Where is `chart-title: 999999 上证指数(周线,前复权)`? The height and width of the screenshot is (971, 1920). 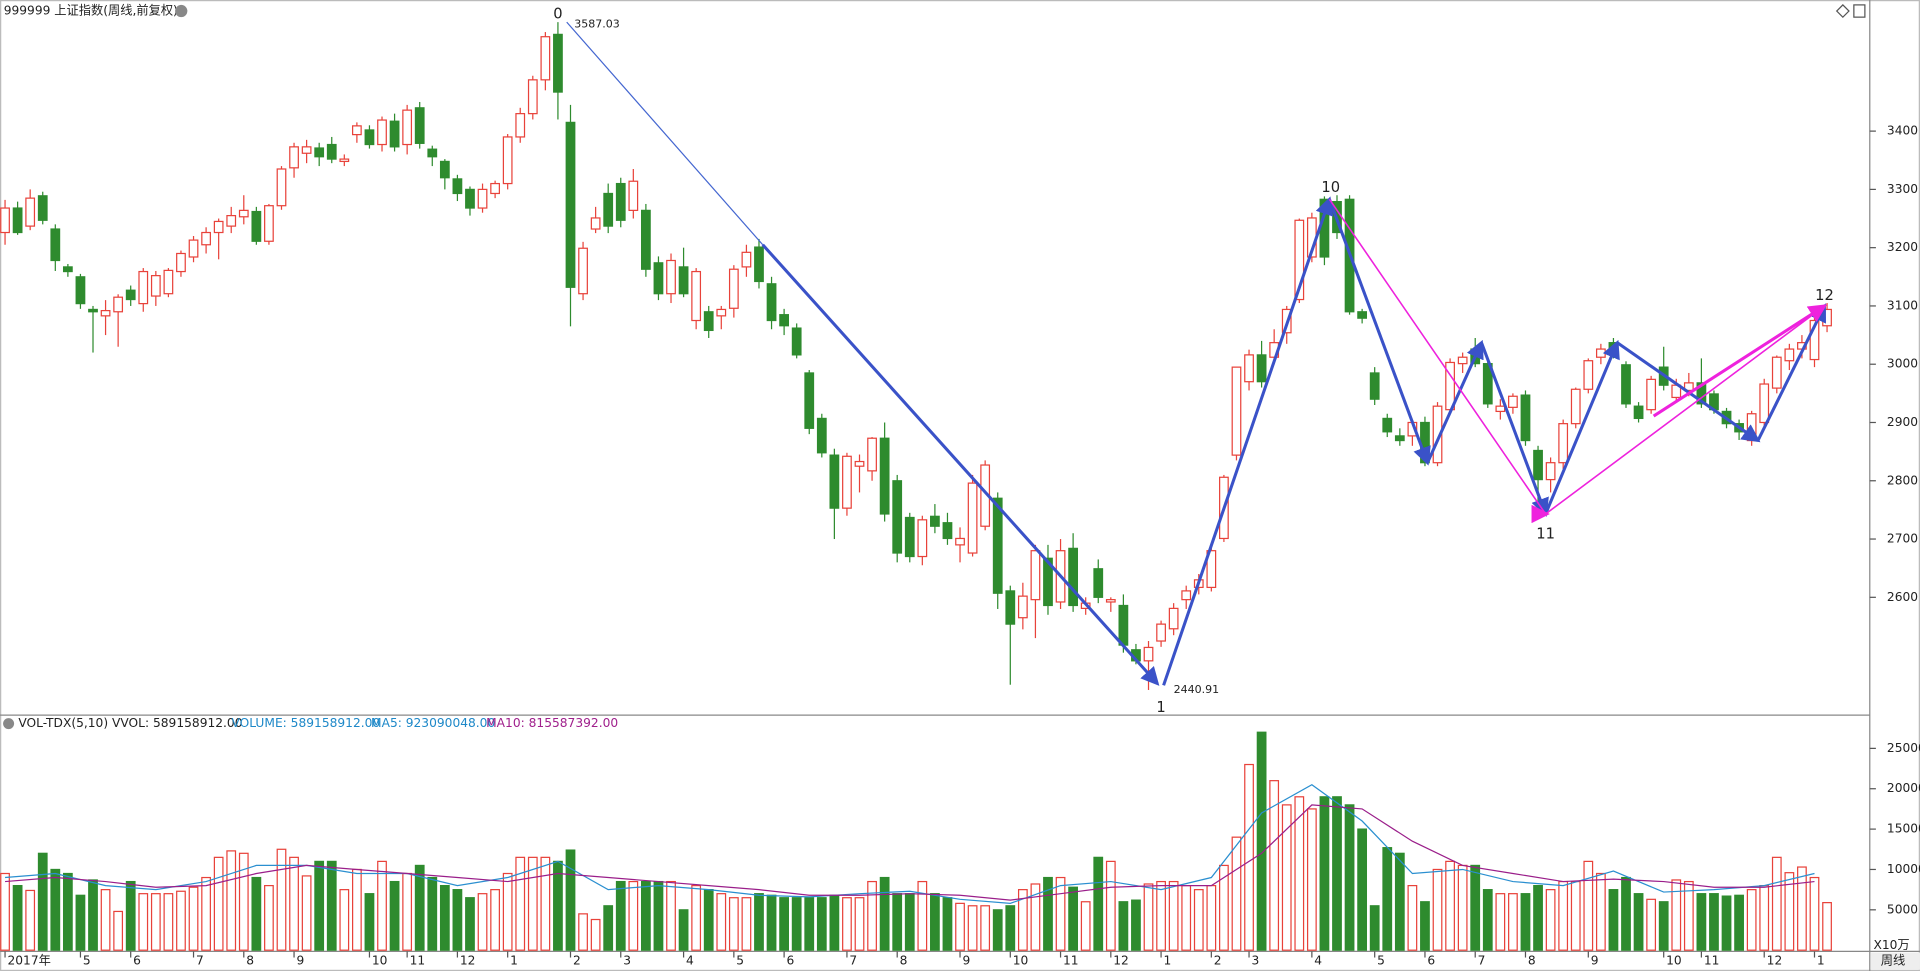 chart-title: 999999 上证指数(周线,前复权) is located at coordinates (91, 10).